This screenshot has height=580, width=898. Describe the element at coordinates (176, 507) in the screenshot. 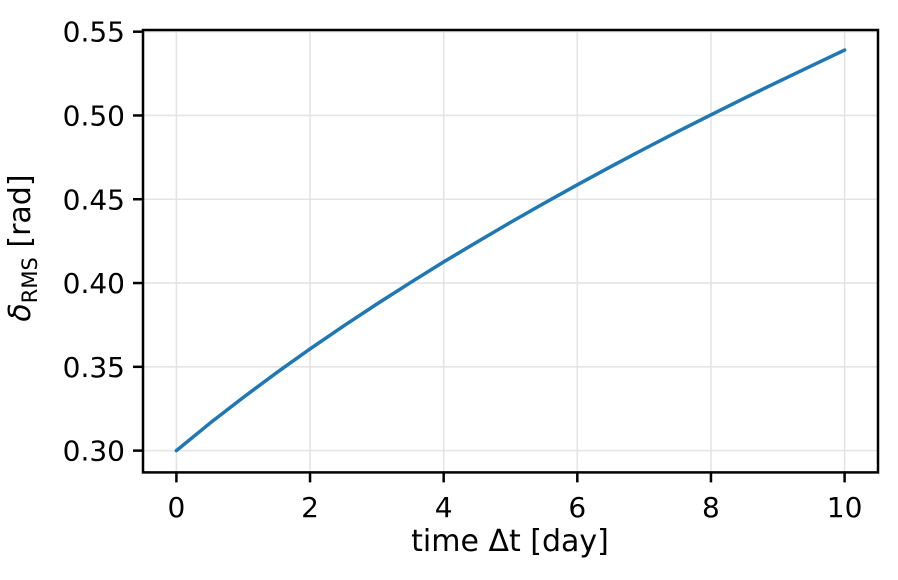

I see `x-tick-label: 0` at that location.